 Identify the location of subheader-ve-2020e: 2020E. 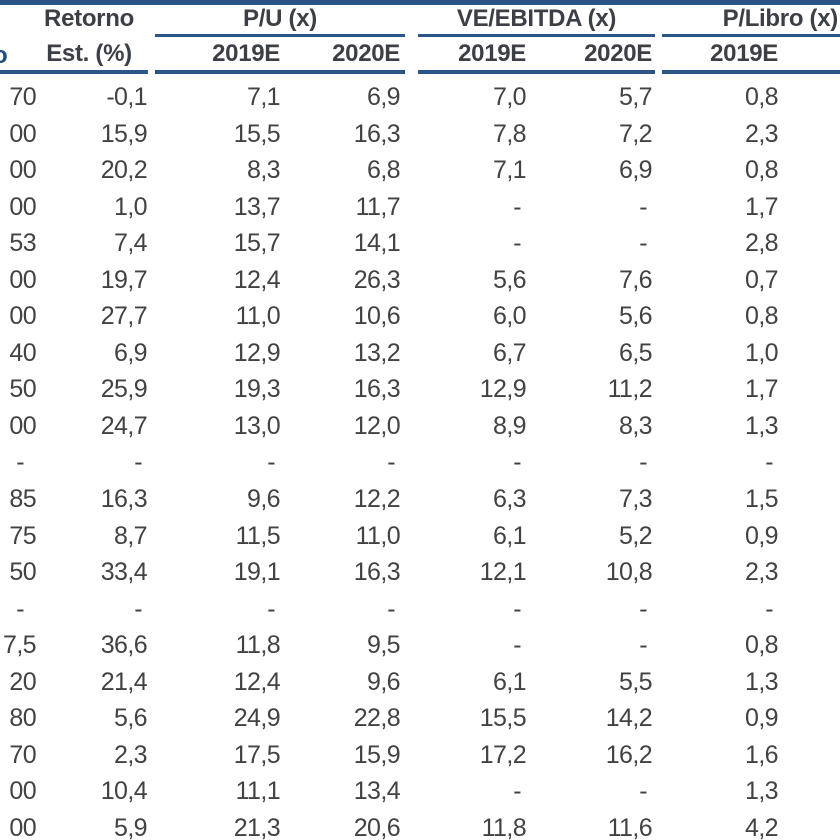
(618, 53).